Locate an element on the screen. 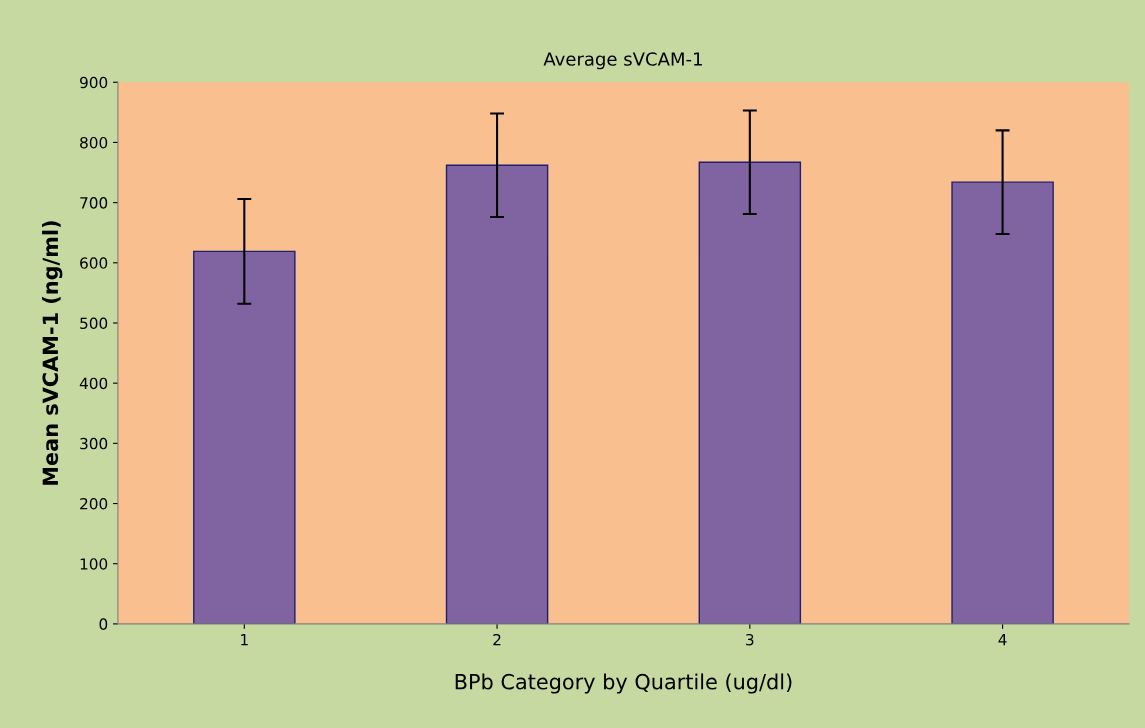 This screenshot has height=728, width=1145. y-tick-label: 100 is located at coordinates (94, 564).